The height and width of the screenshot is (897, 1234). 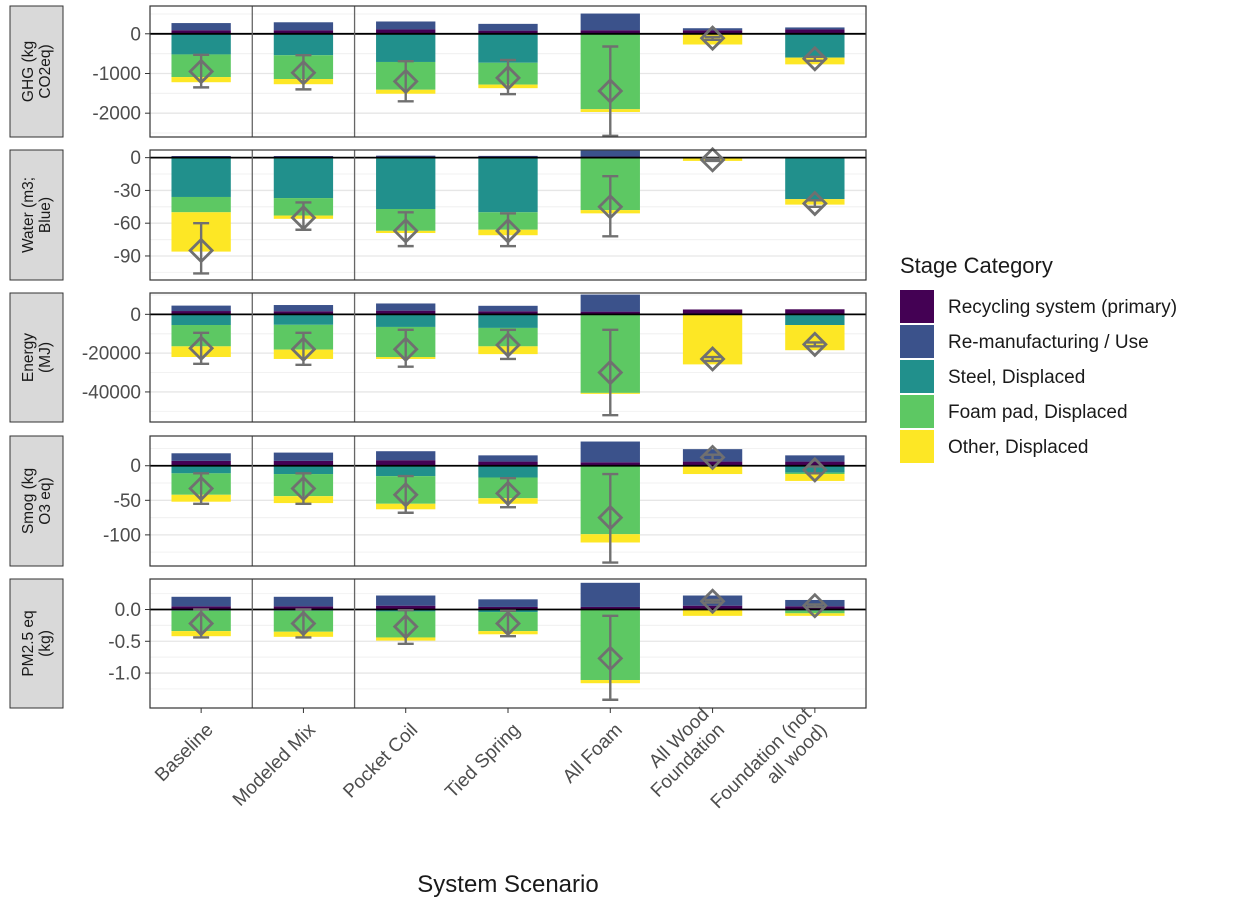 I want to click on y-tick-label: -1.0, so click(x=124, y=674).